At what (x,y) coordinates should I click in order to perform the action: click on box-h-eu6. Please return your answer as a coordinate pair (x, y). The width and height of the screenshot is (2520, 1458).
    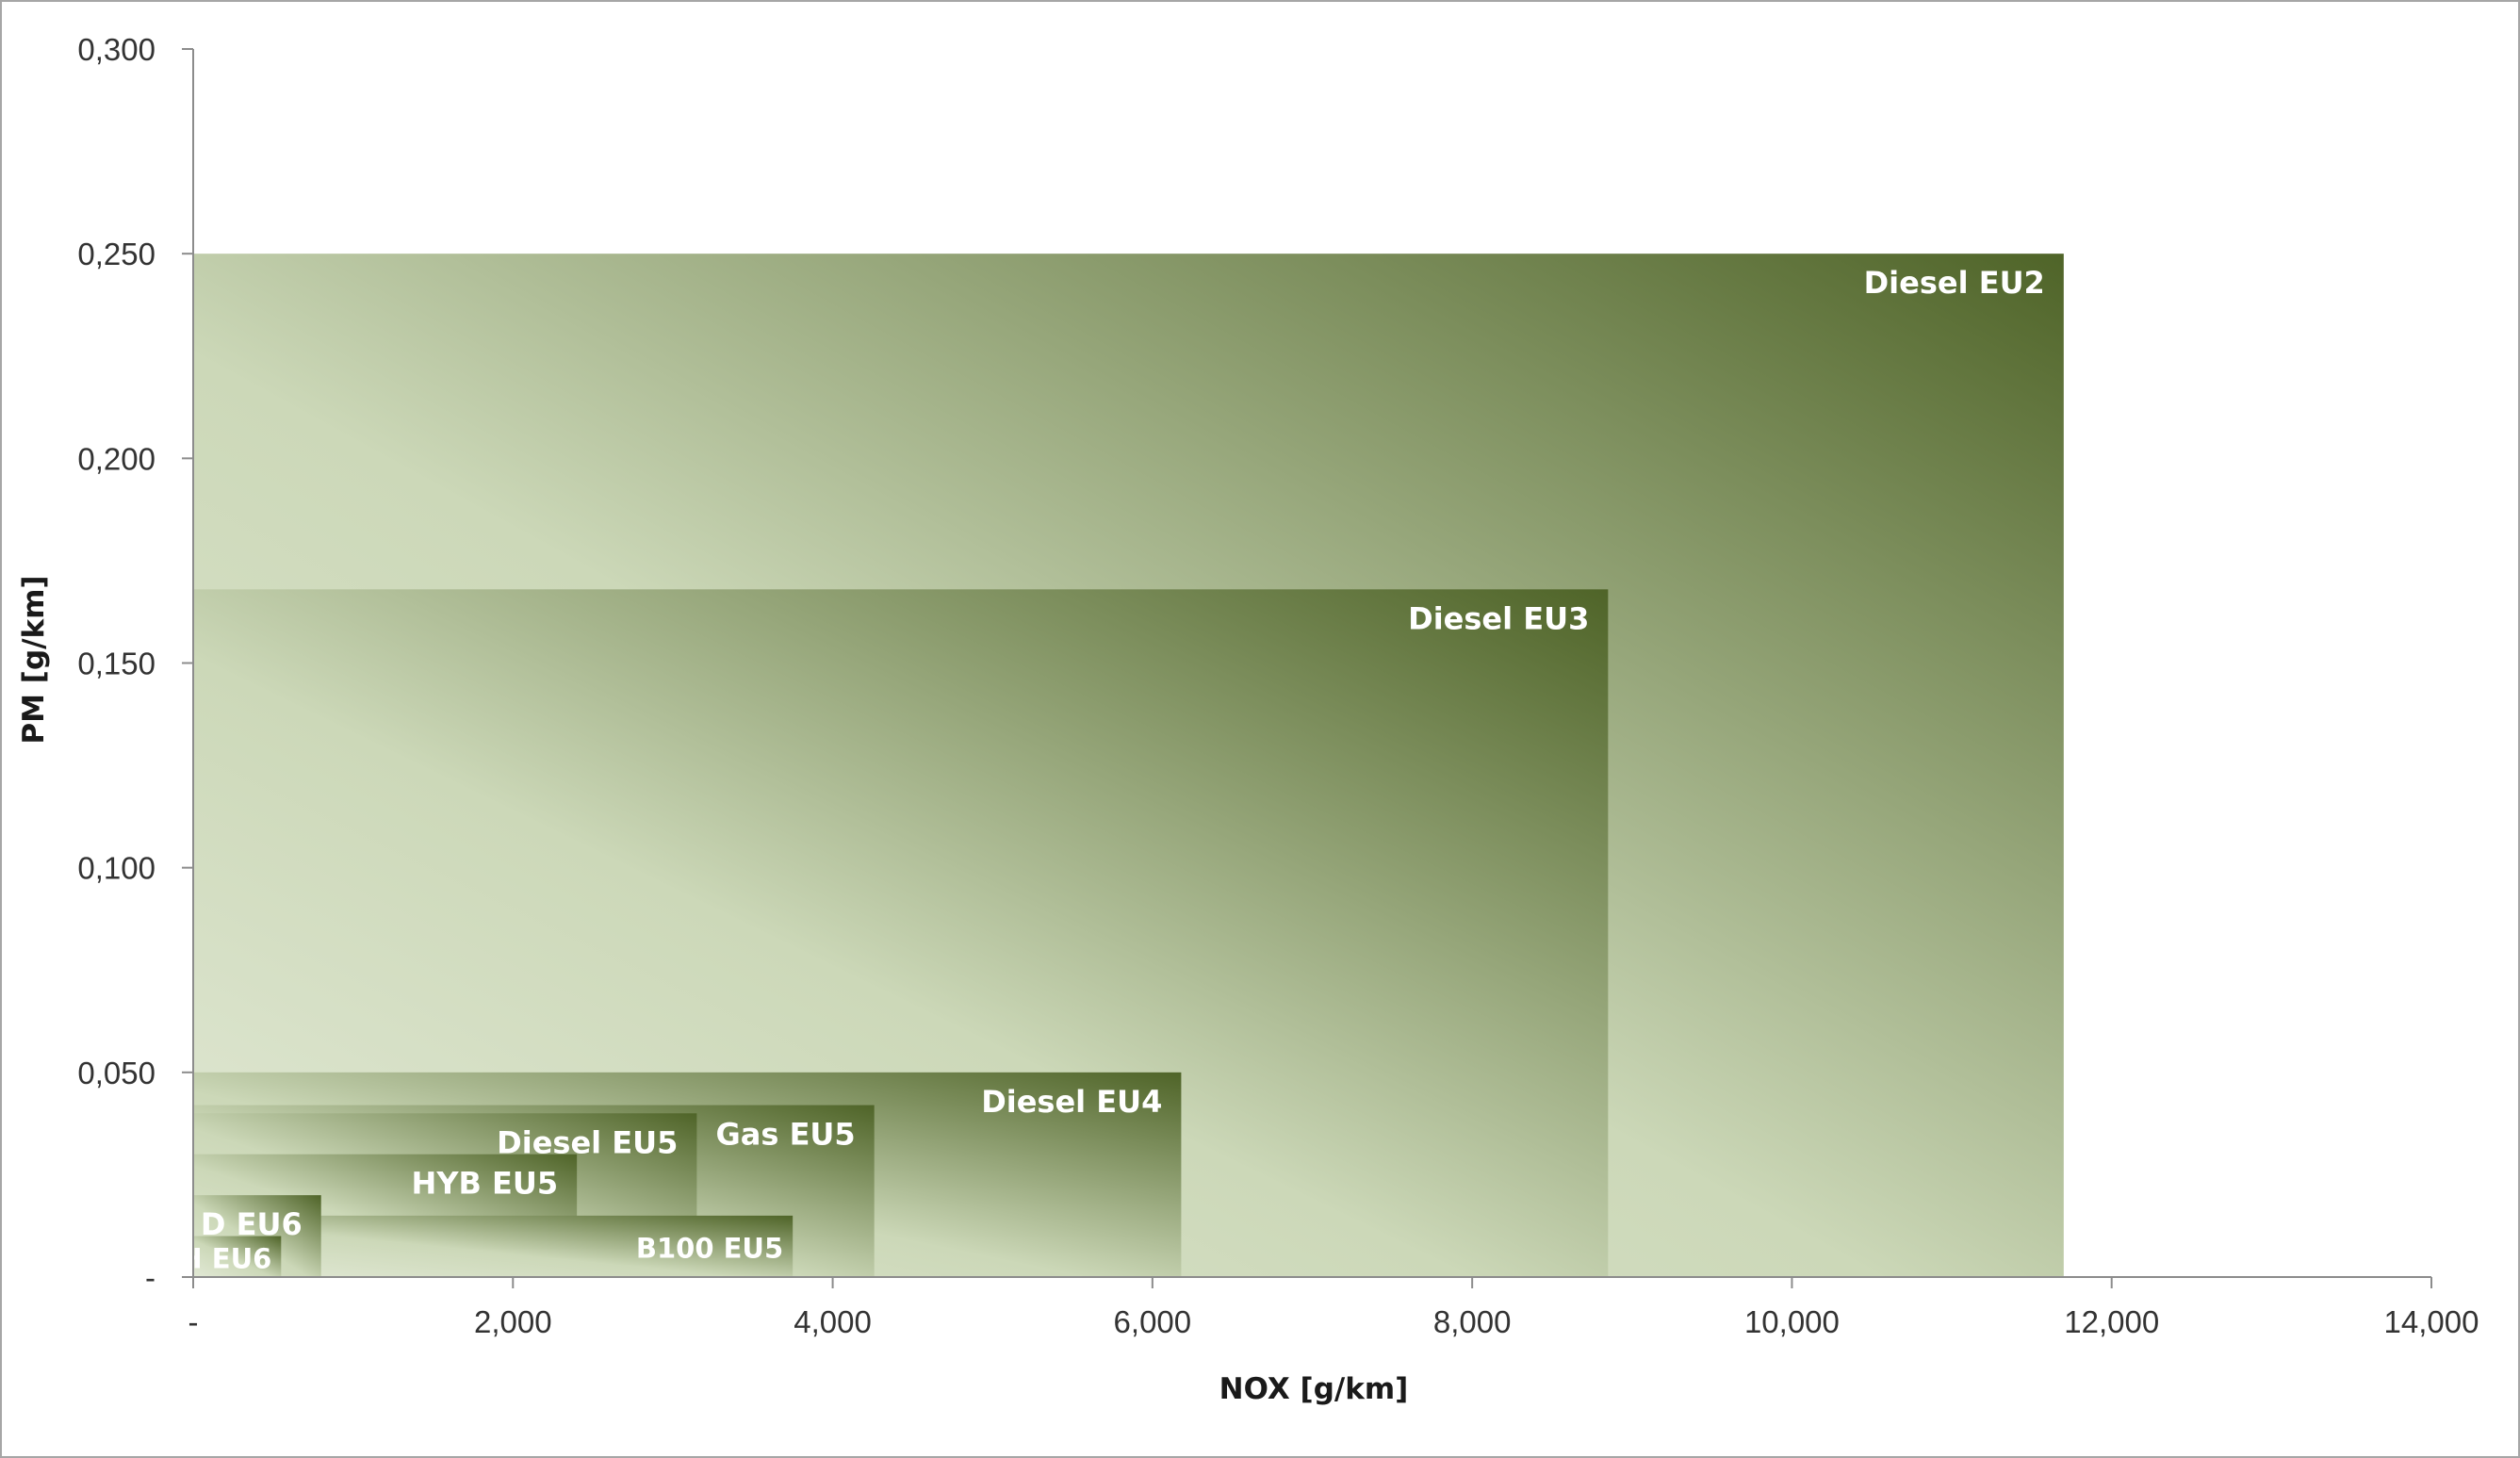
    Looking at the image, I should click on (237, 1257).